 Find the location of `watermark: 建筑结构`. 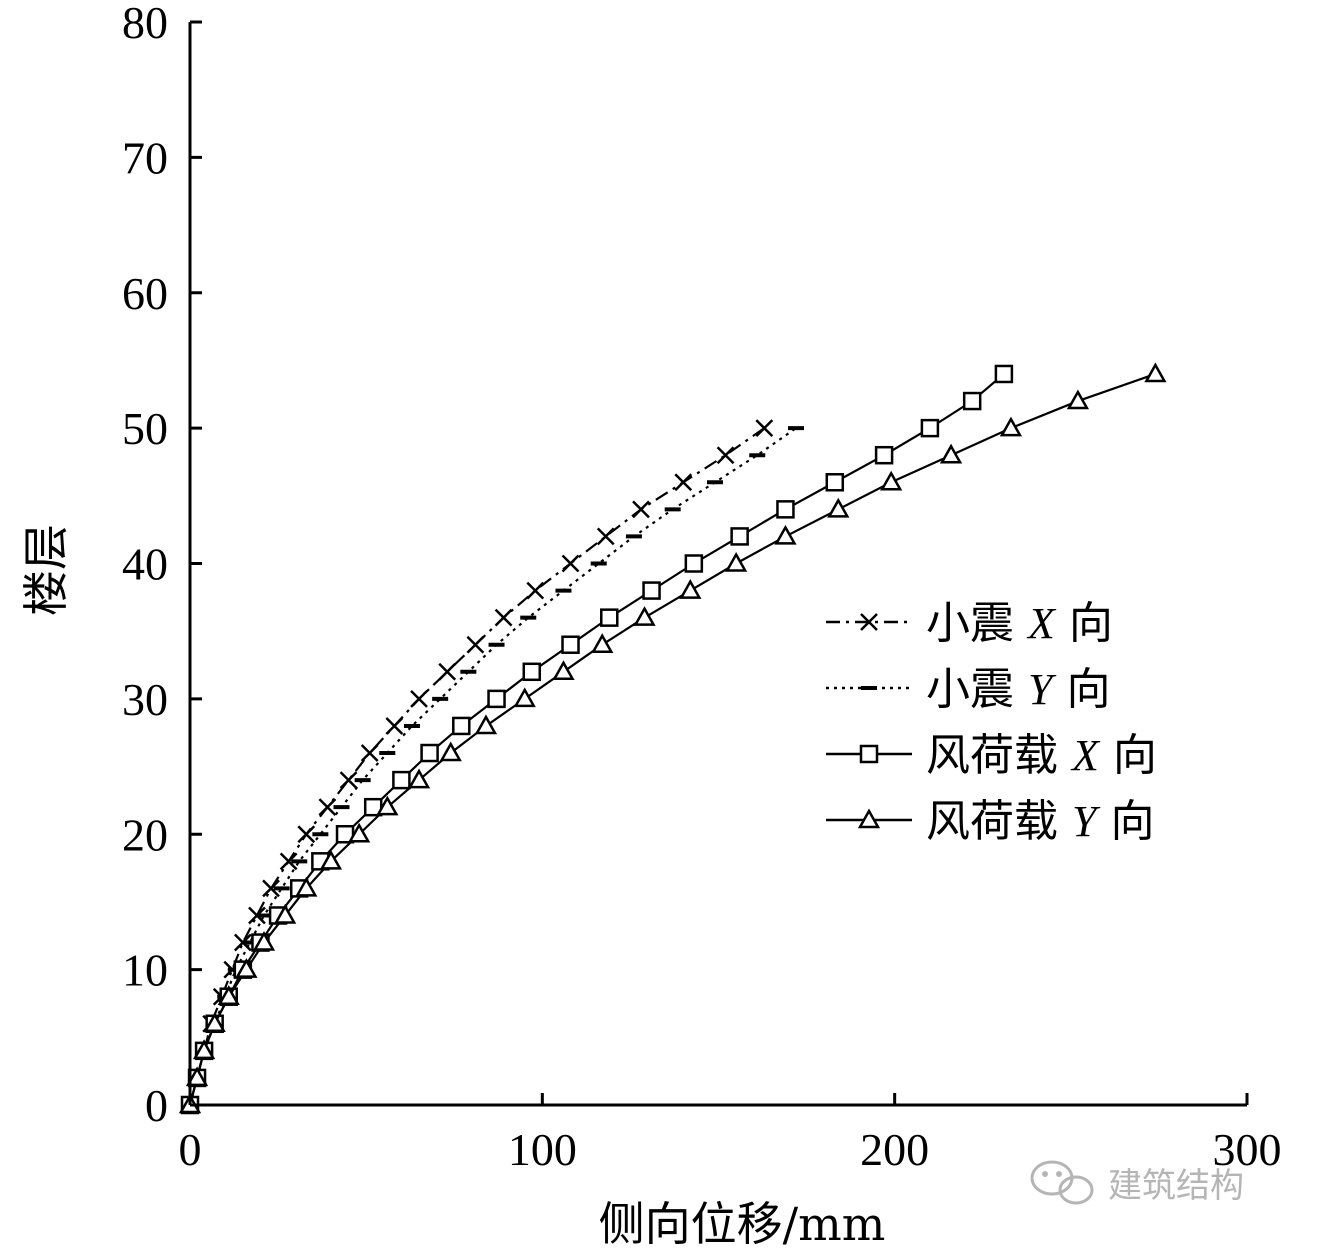

watermark: 建筑结构 is located at coordinates (1137, 1183).